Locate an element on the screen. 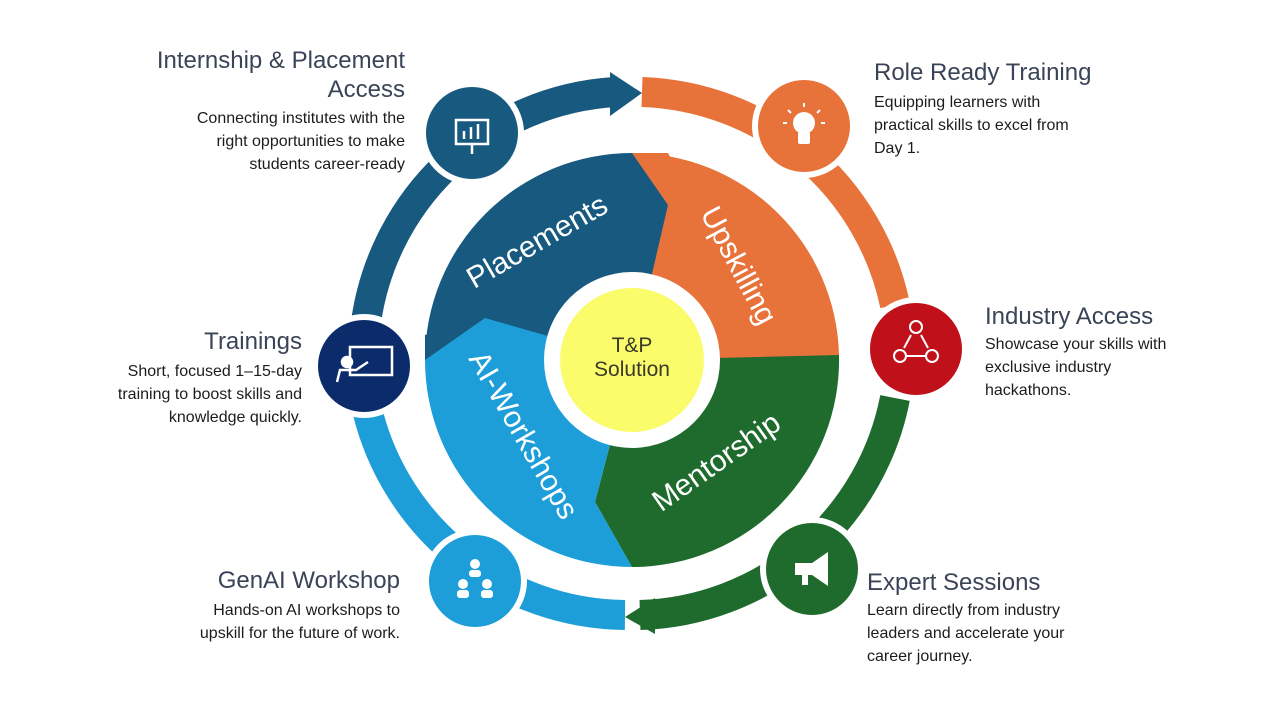 The image size is (1280, 720). industry-icon-badge is located at coordinates (916, 349).